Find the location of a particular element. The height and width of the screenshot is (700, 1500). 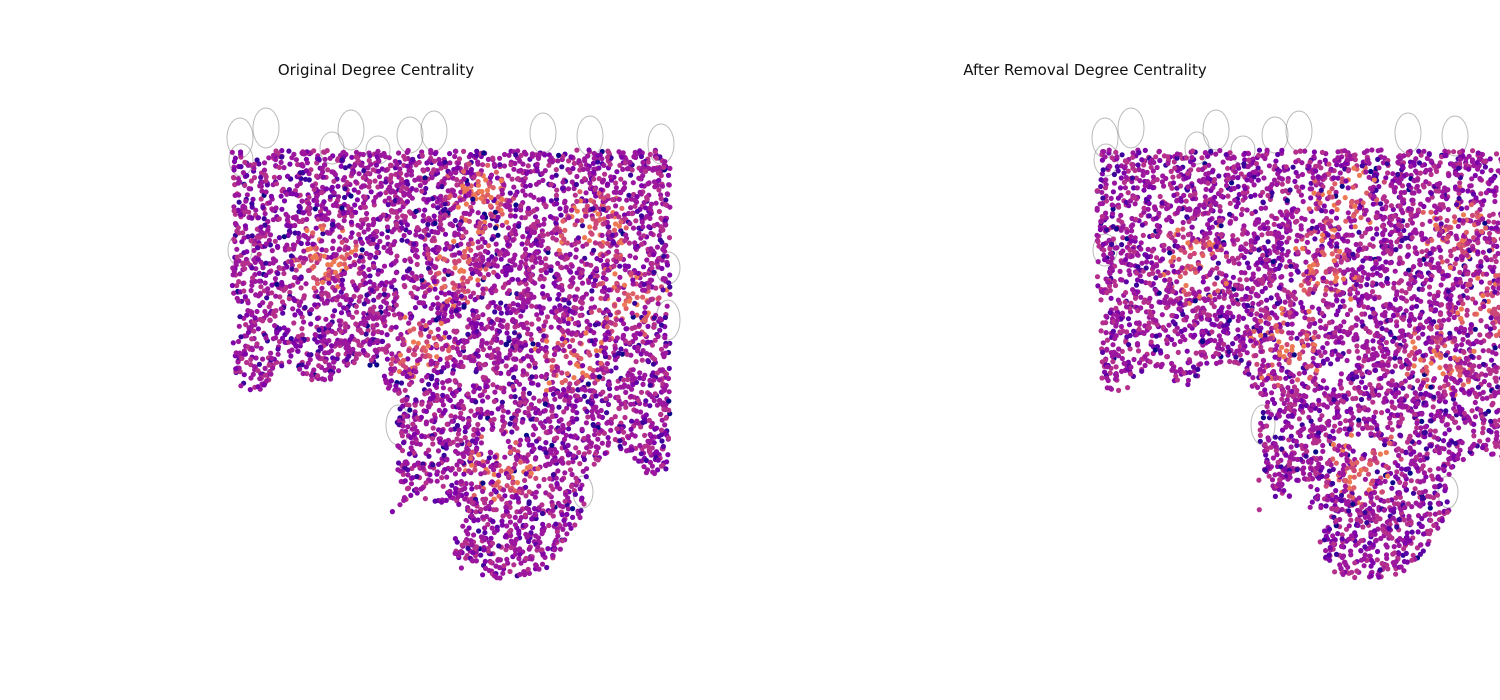

panel-title-original: Original Degree Centrality is located at coordinates (376, 70).